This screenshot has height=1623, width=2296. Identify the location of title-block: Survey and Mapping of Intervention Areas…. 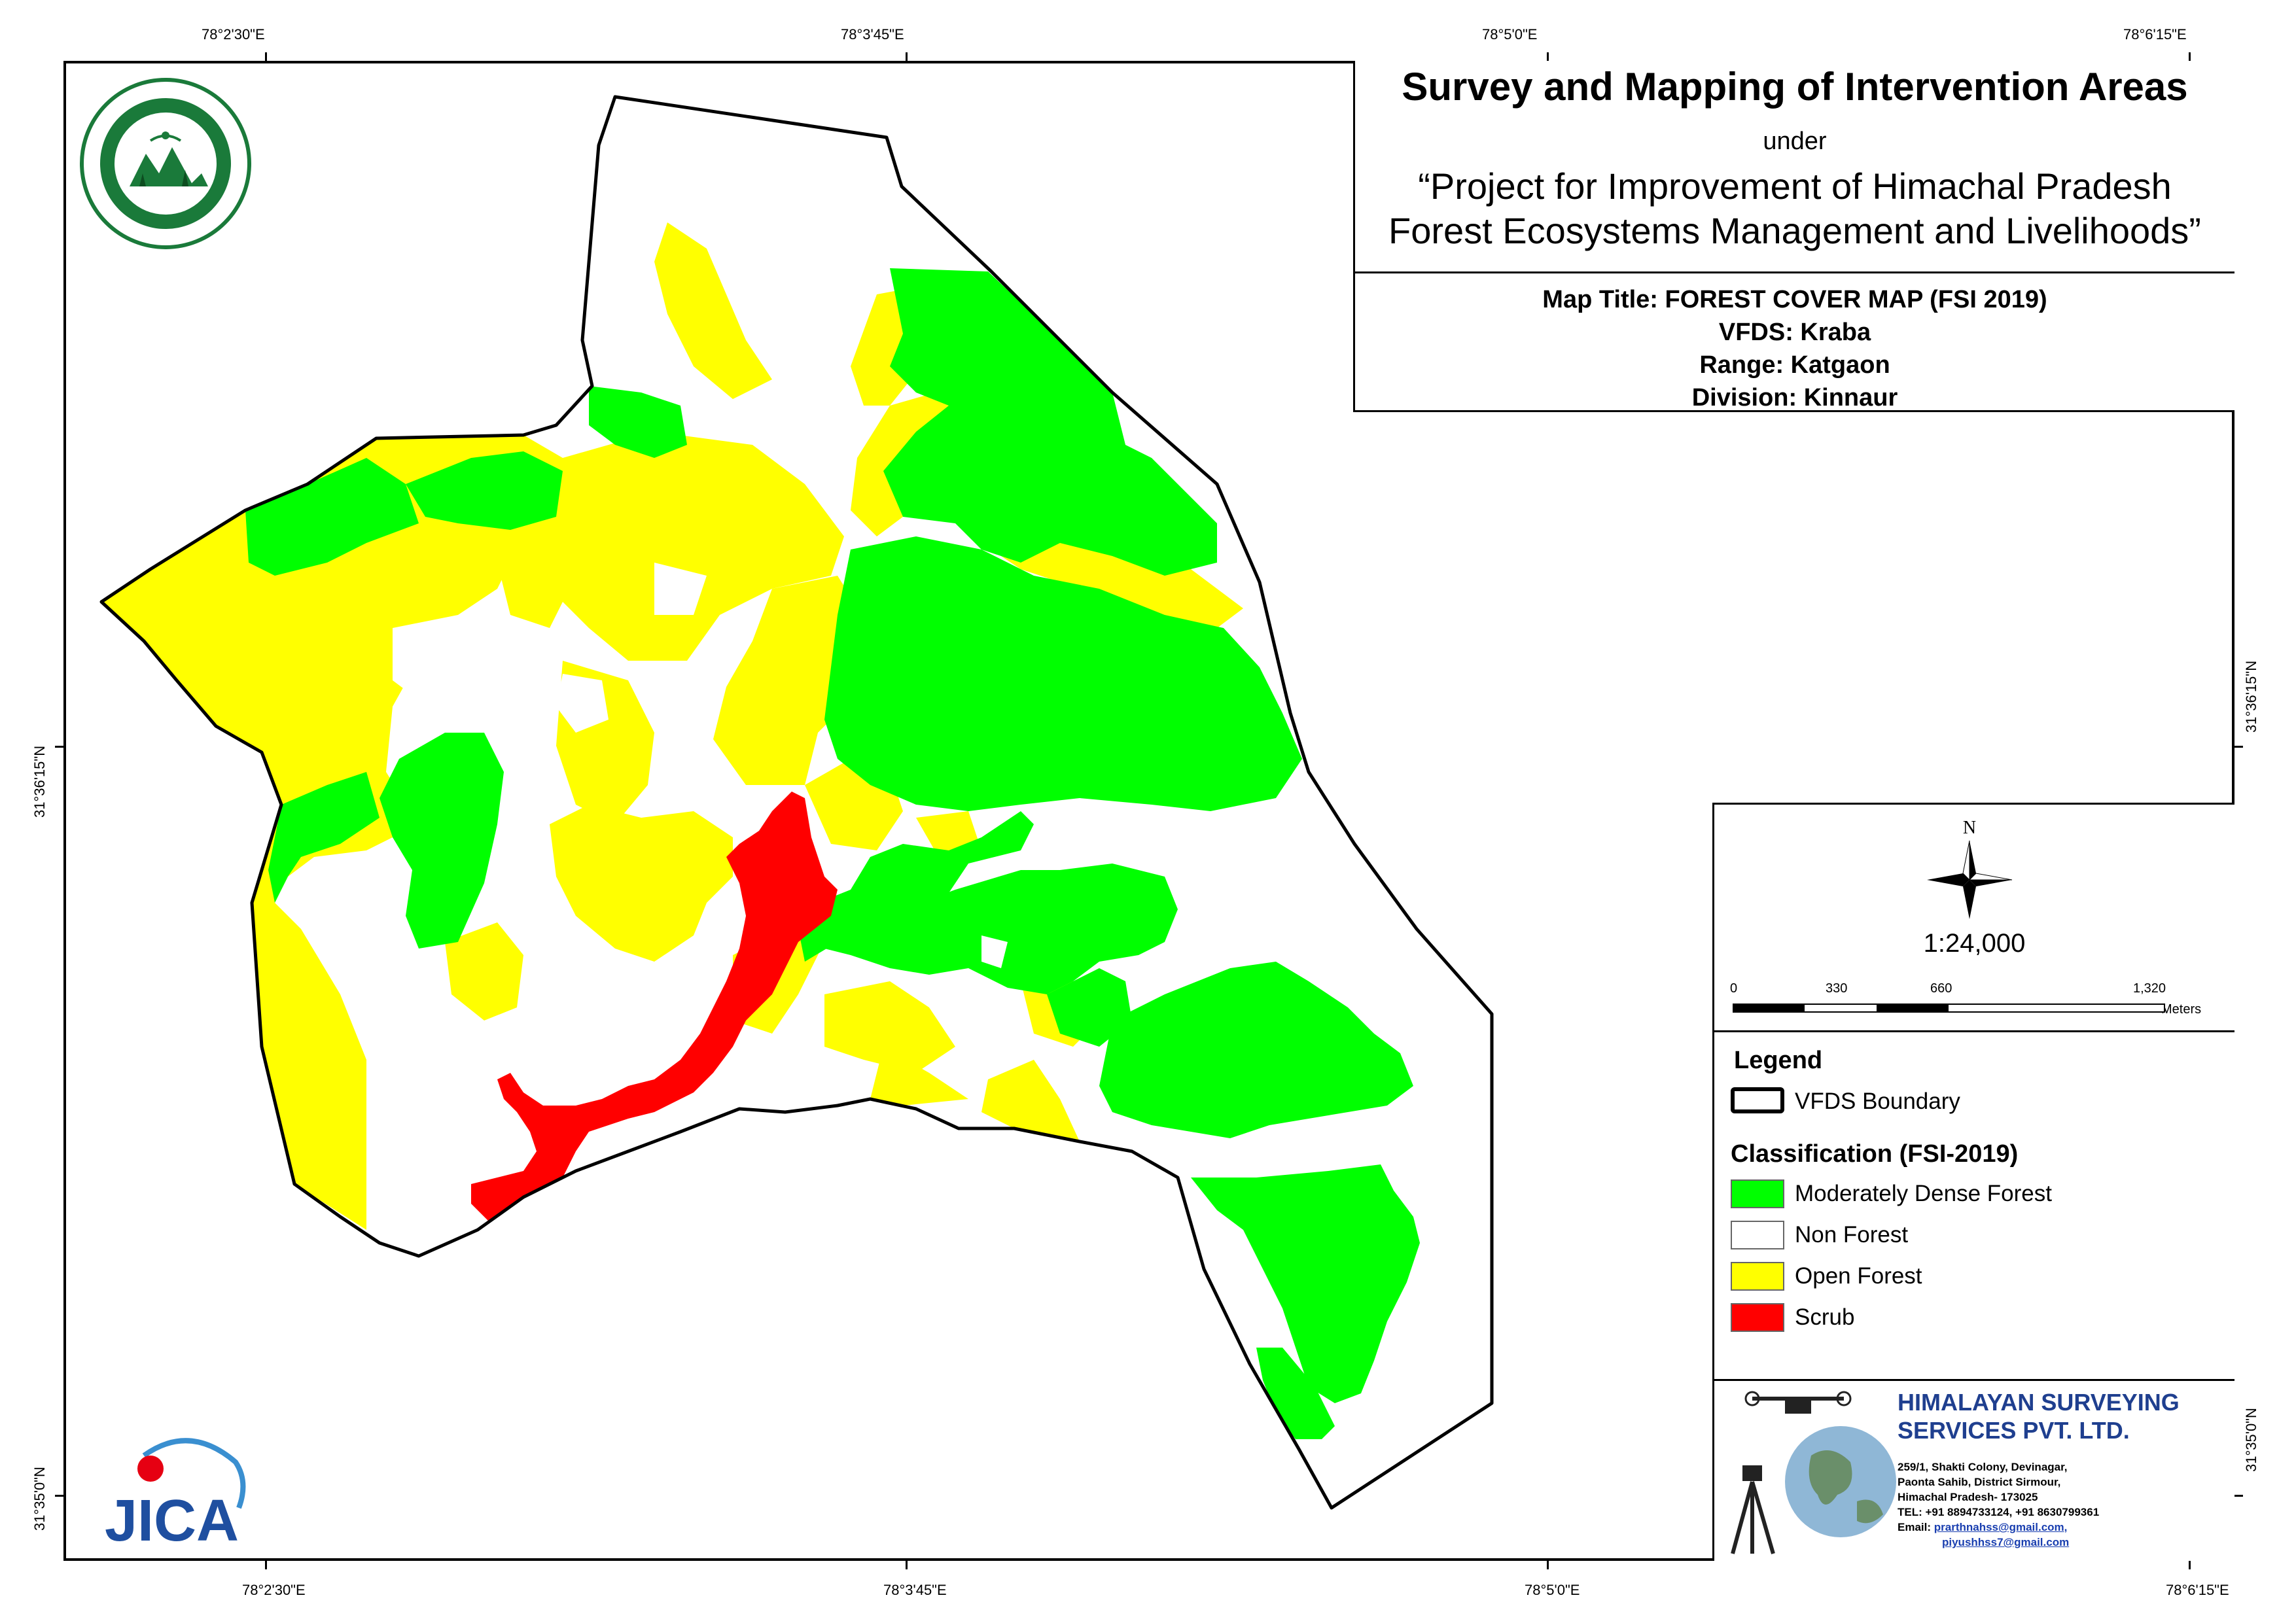
(1793, 236).